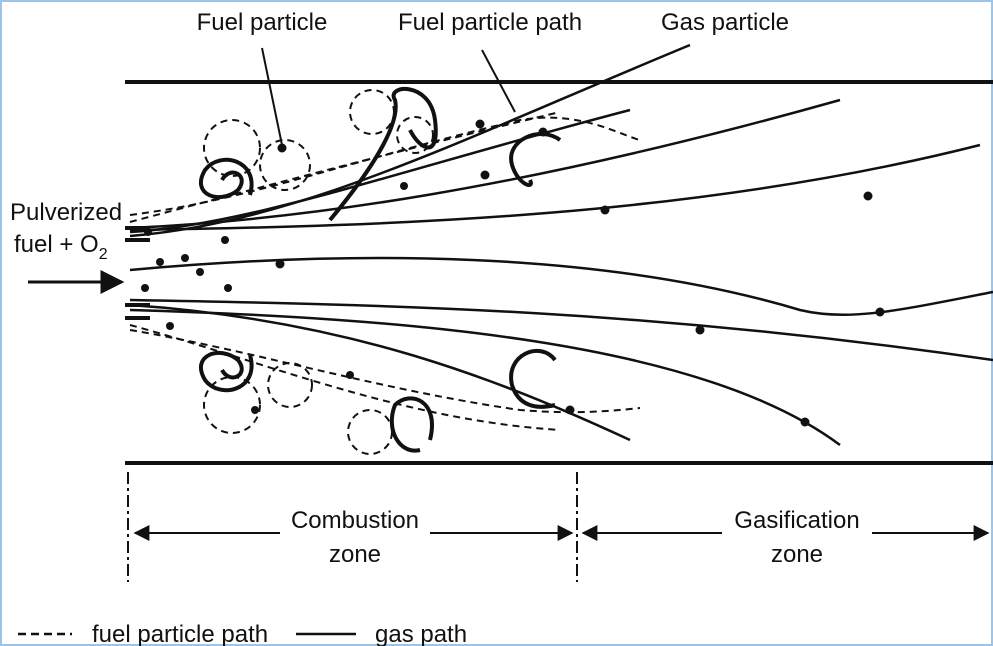  I want to click on label-fuel-particle: Fuel particle, so click(262, 22).